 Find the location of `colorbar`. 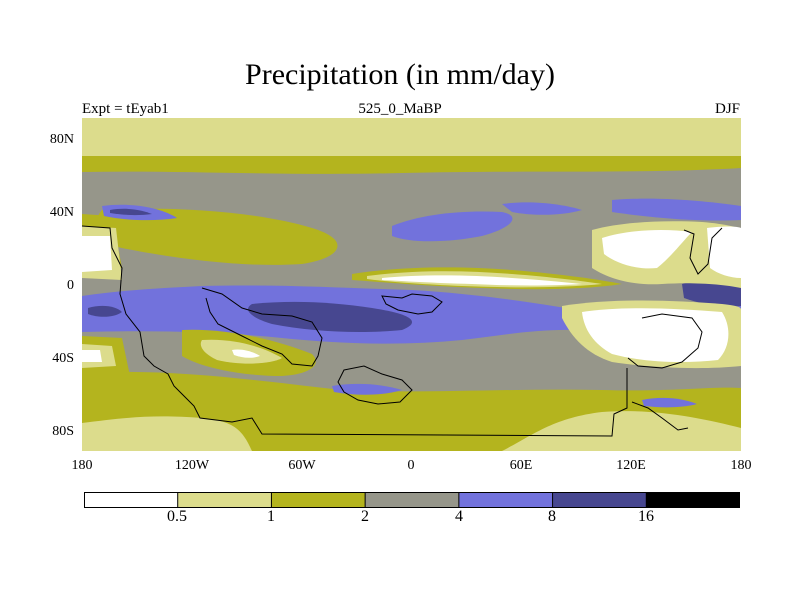

colorbar is located at coordinates (412, 500).